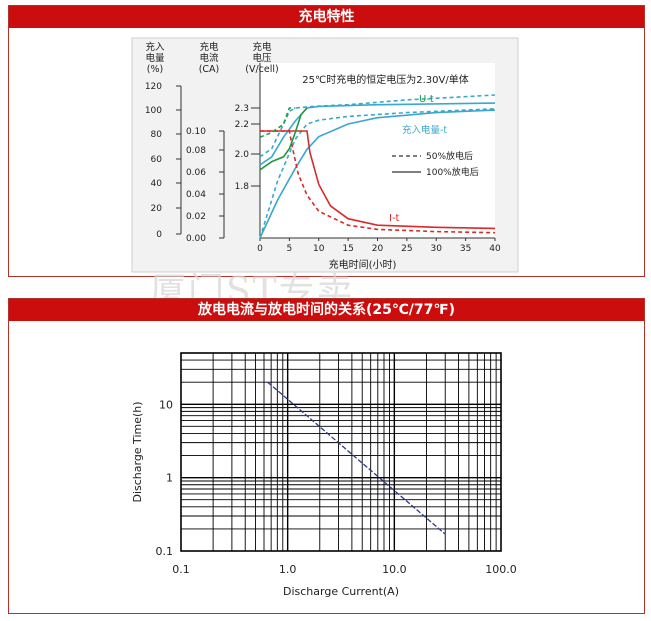  Describe the element at coordinates (341, 591) in the screenshot. I see `chart2-x-axis-label: Discharge Current(A)` at that location.